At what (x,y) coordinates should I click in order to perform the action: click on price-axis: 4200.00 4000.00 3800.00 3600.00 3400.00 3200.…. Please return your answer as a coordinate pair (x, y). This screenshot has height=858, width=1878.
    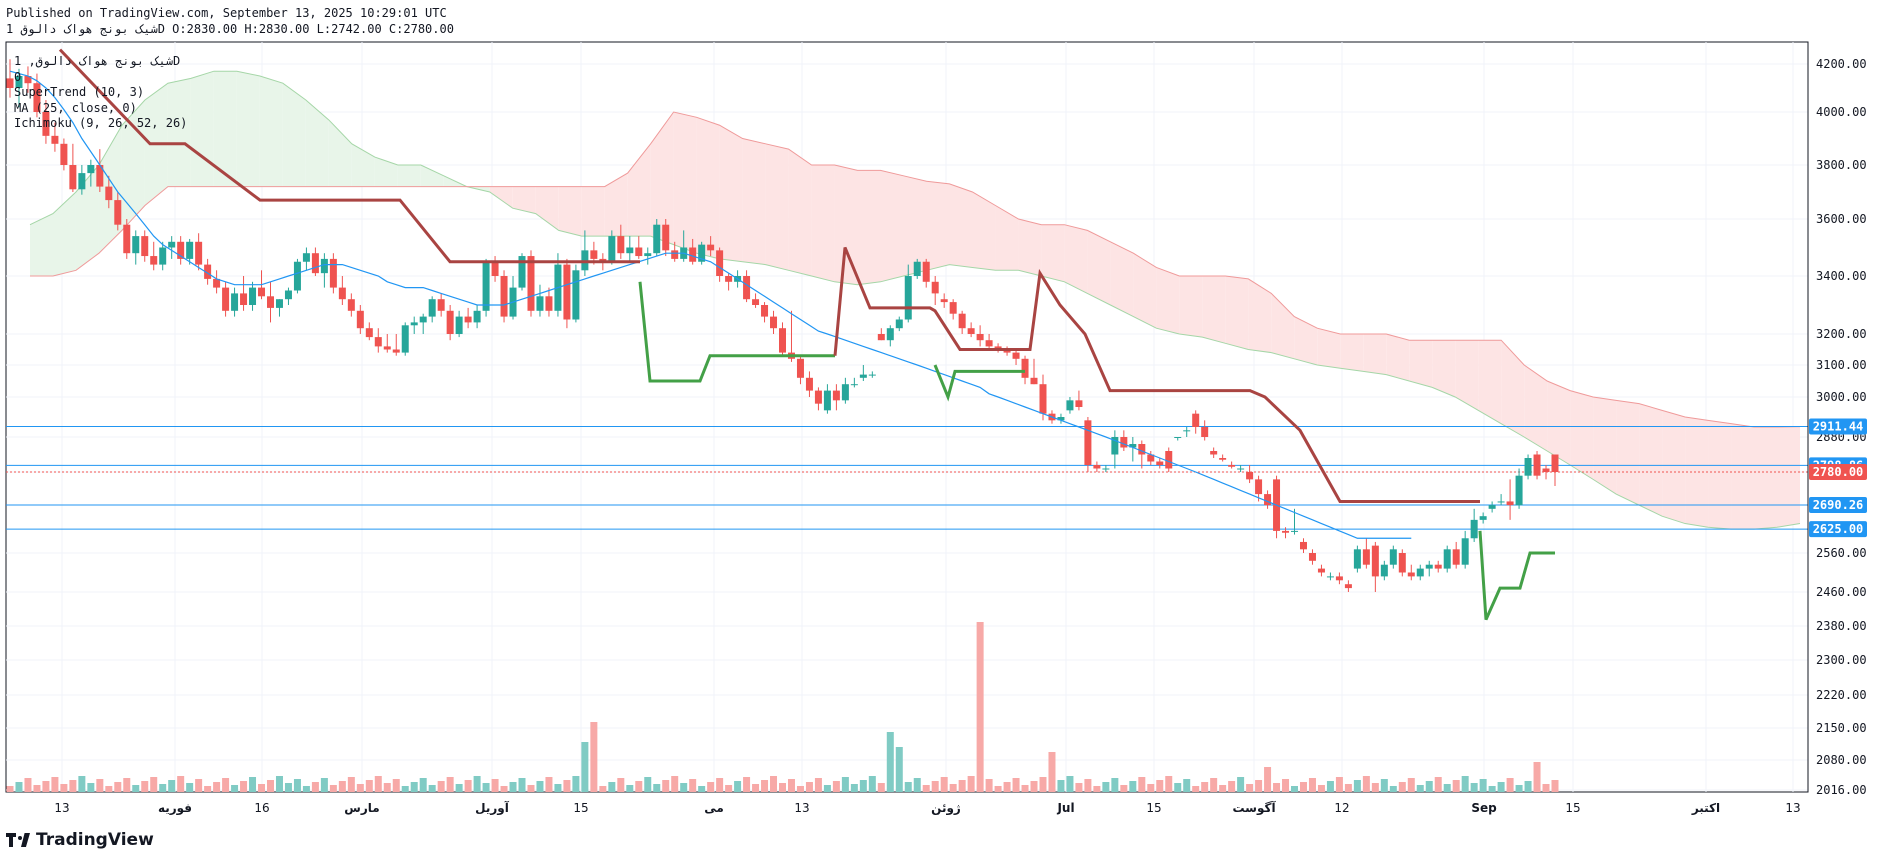
    Looking at the image, I should click on (1841, 427).